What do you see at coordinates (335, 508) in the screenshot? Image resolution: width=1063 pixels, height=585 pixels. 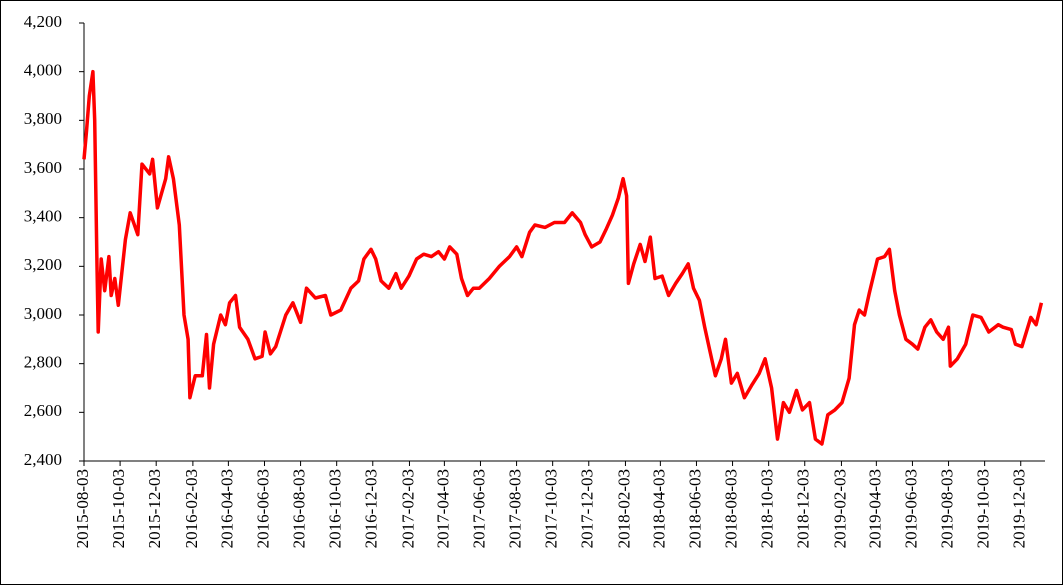 I see `x-tick-label: 2016-10-03` at bounding box center [335, 508].